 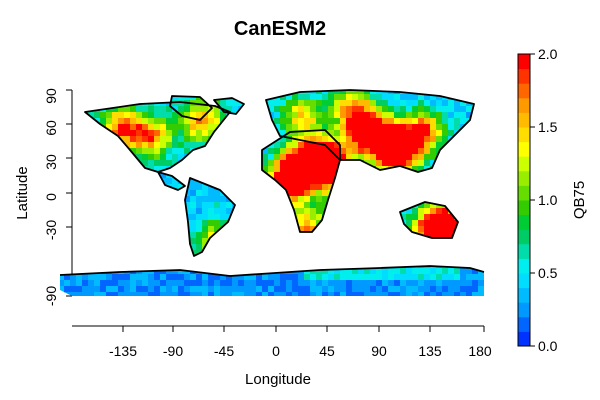 I want to click on colorbar-swatch, so click(x=524, y=178).